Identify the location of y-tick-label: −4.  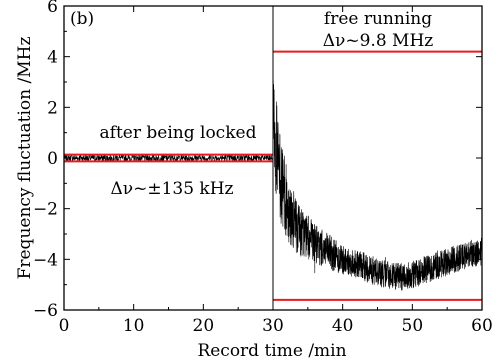
(45, 260).